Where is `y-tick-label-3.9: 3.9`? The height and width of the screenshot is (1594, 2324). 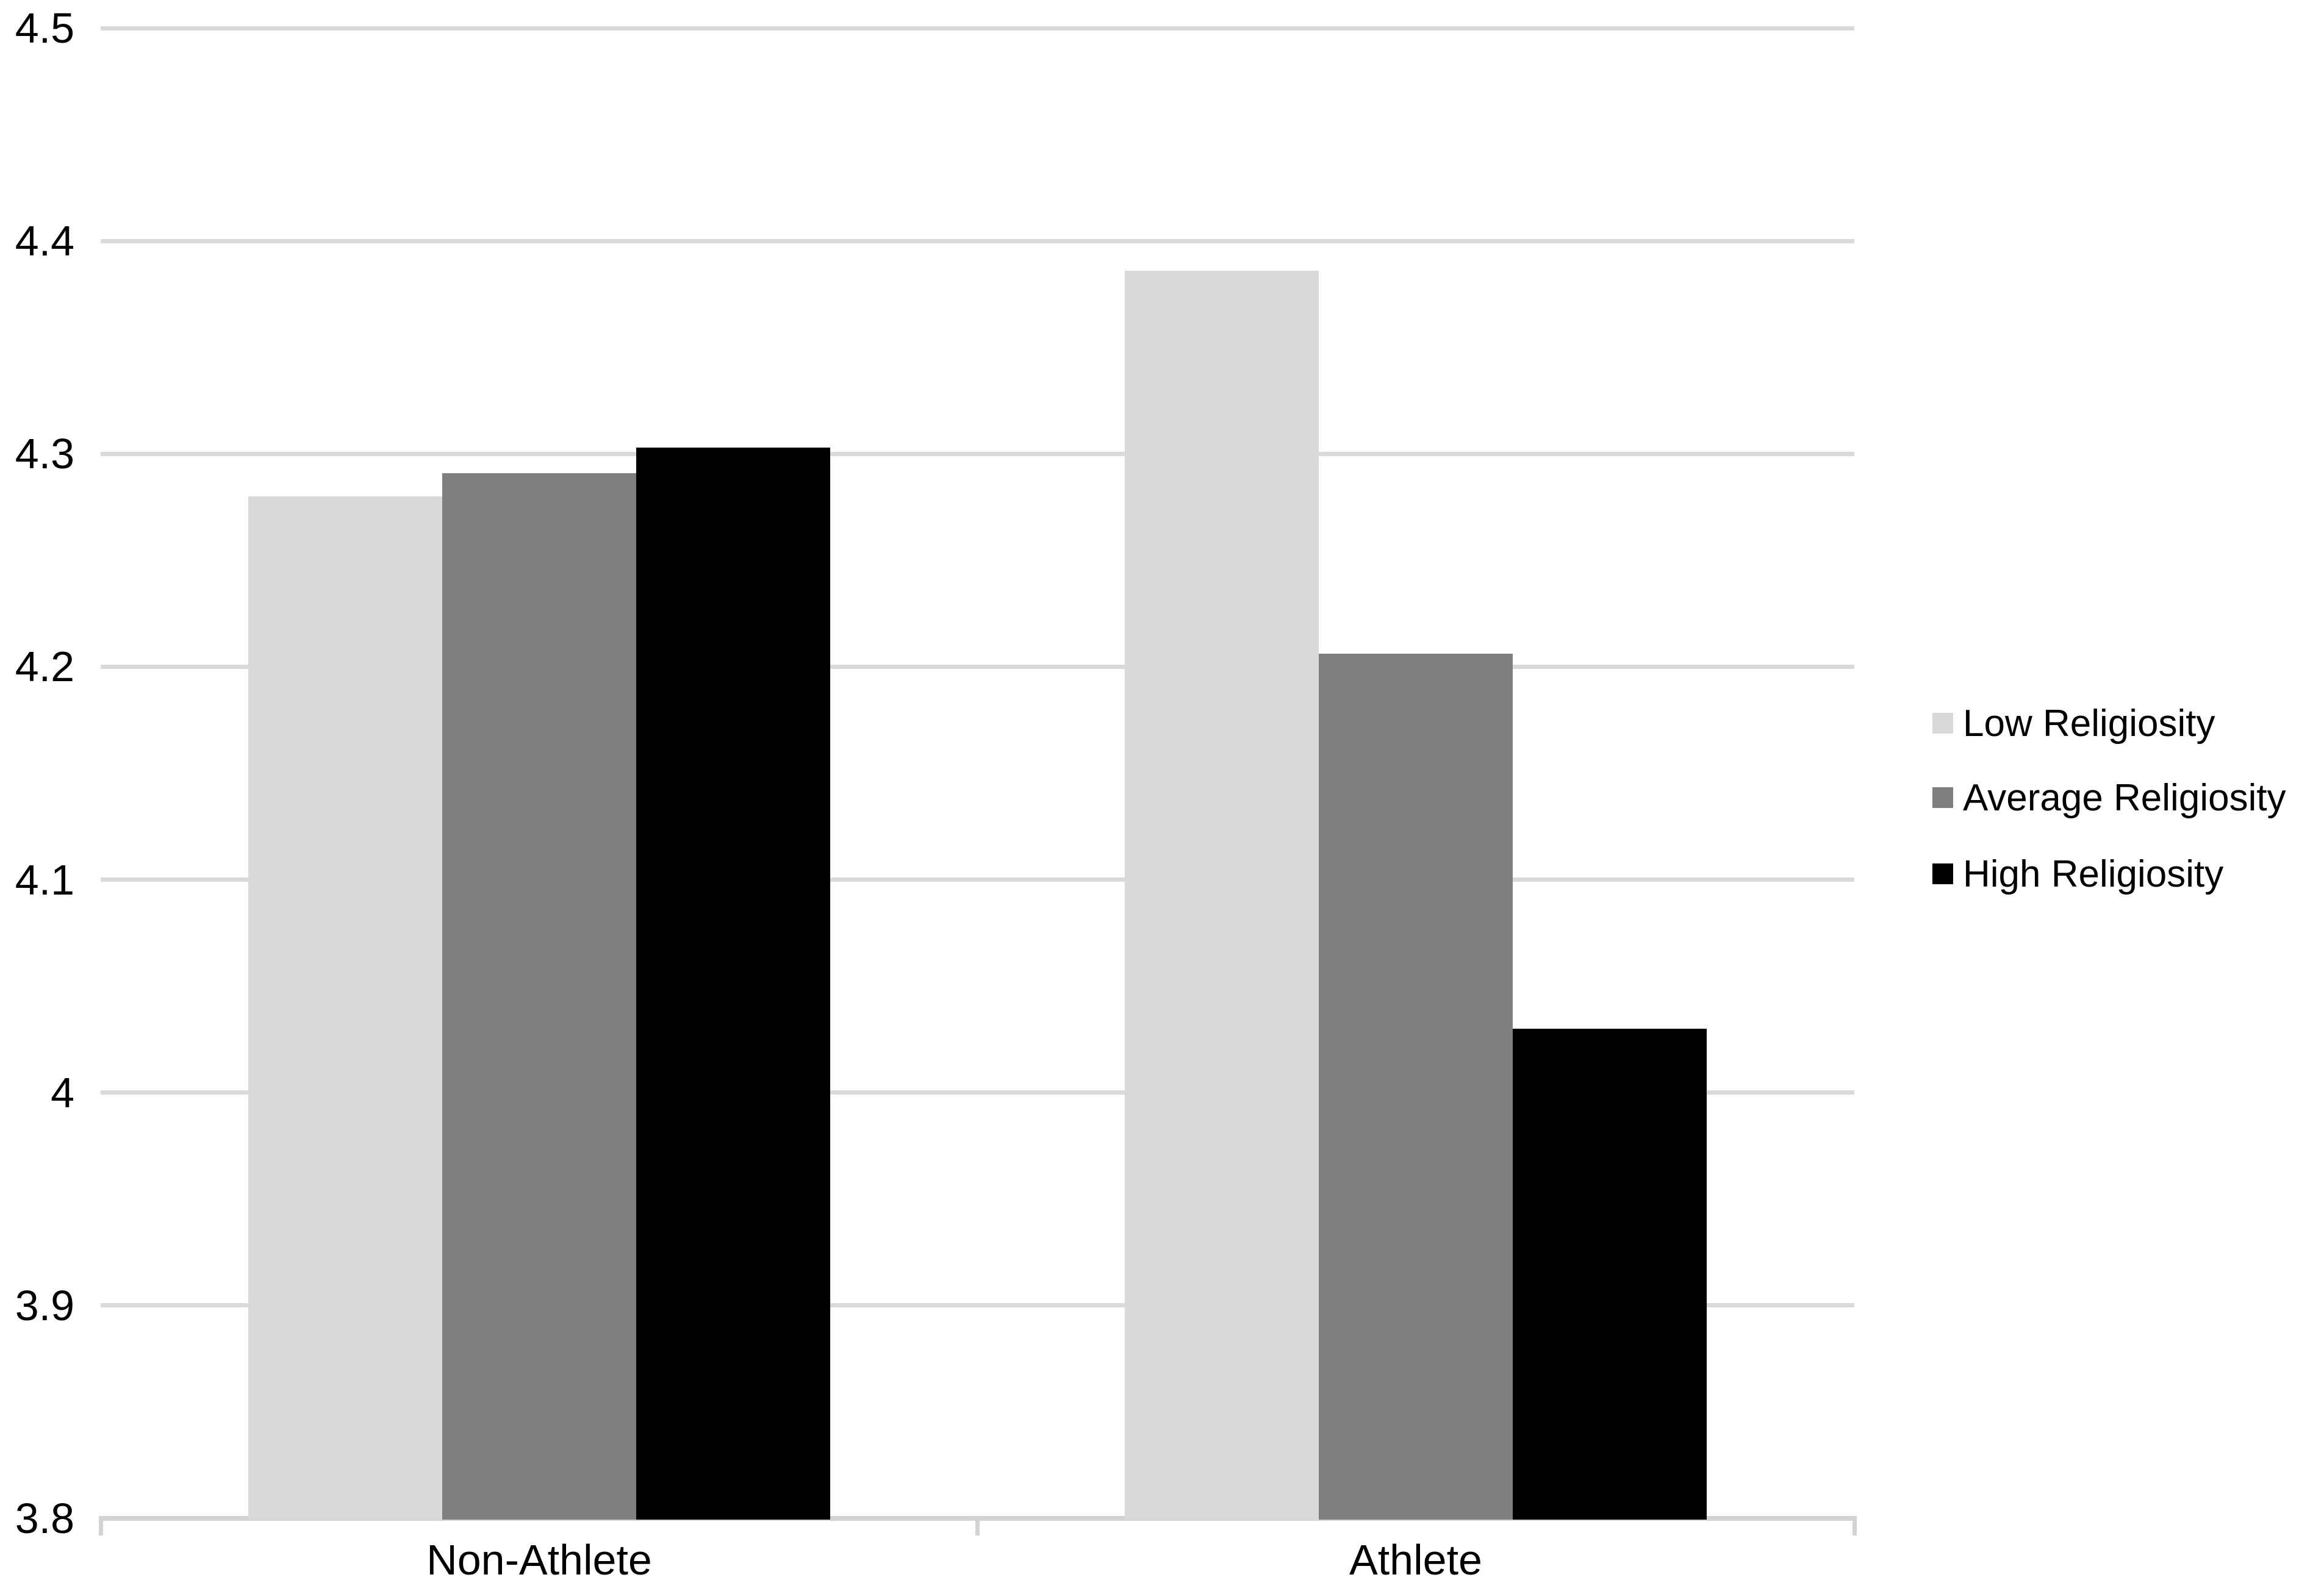 y-tick-label-3.9: 3.9 is located at coordinates (44, 1305).